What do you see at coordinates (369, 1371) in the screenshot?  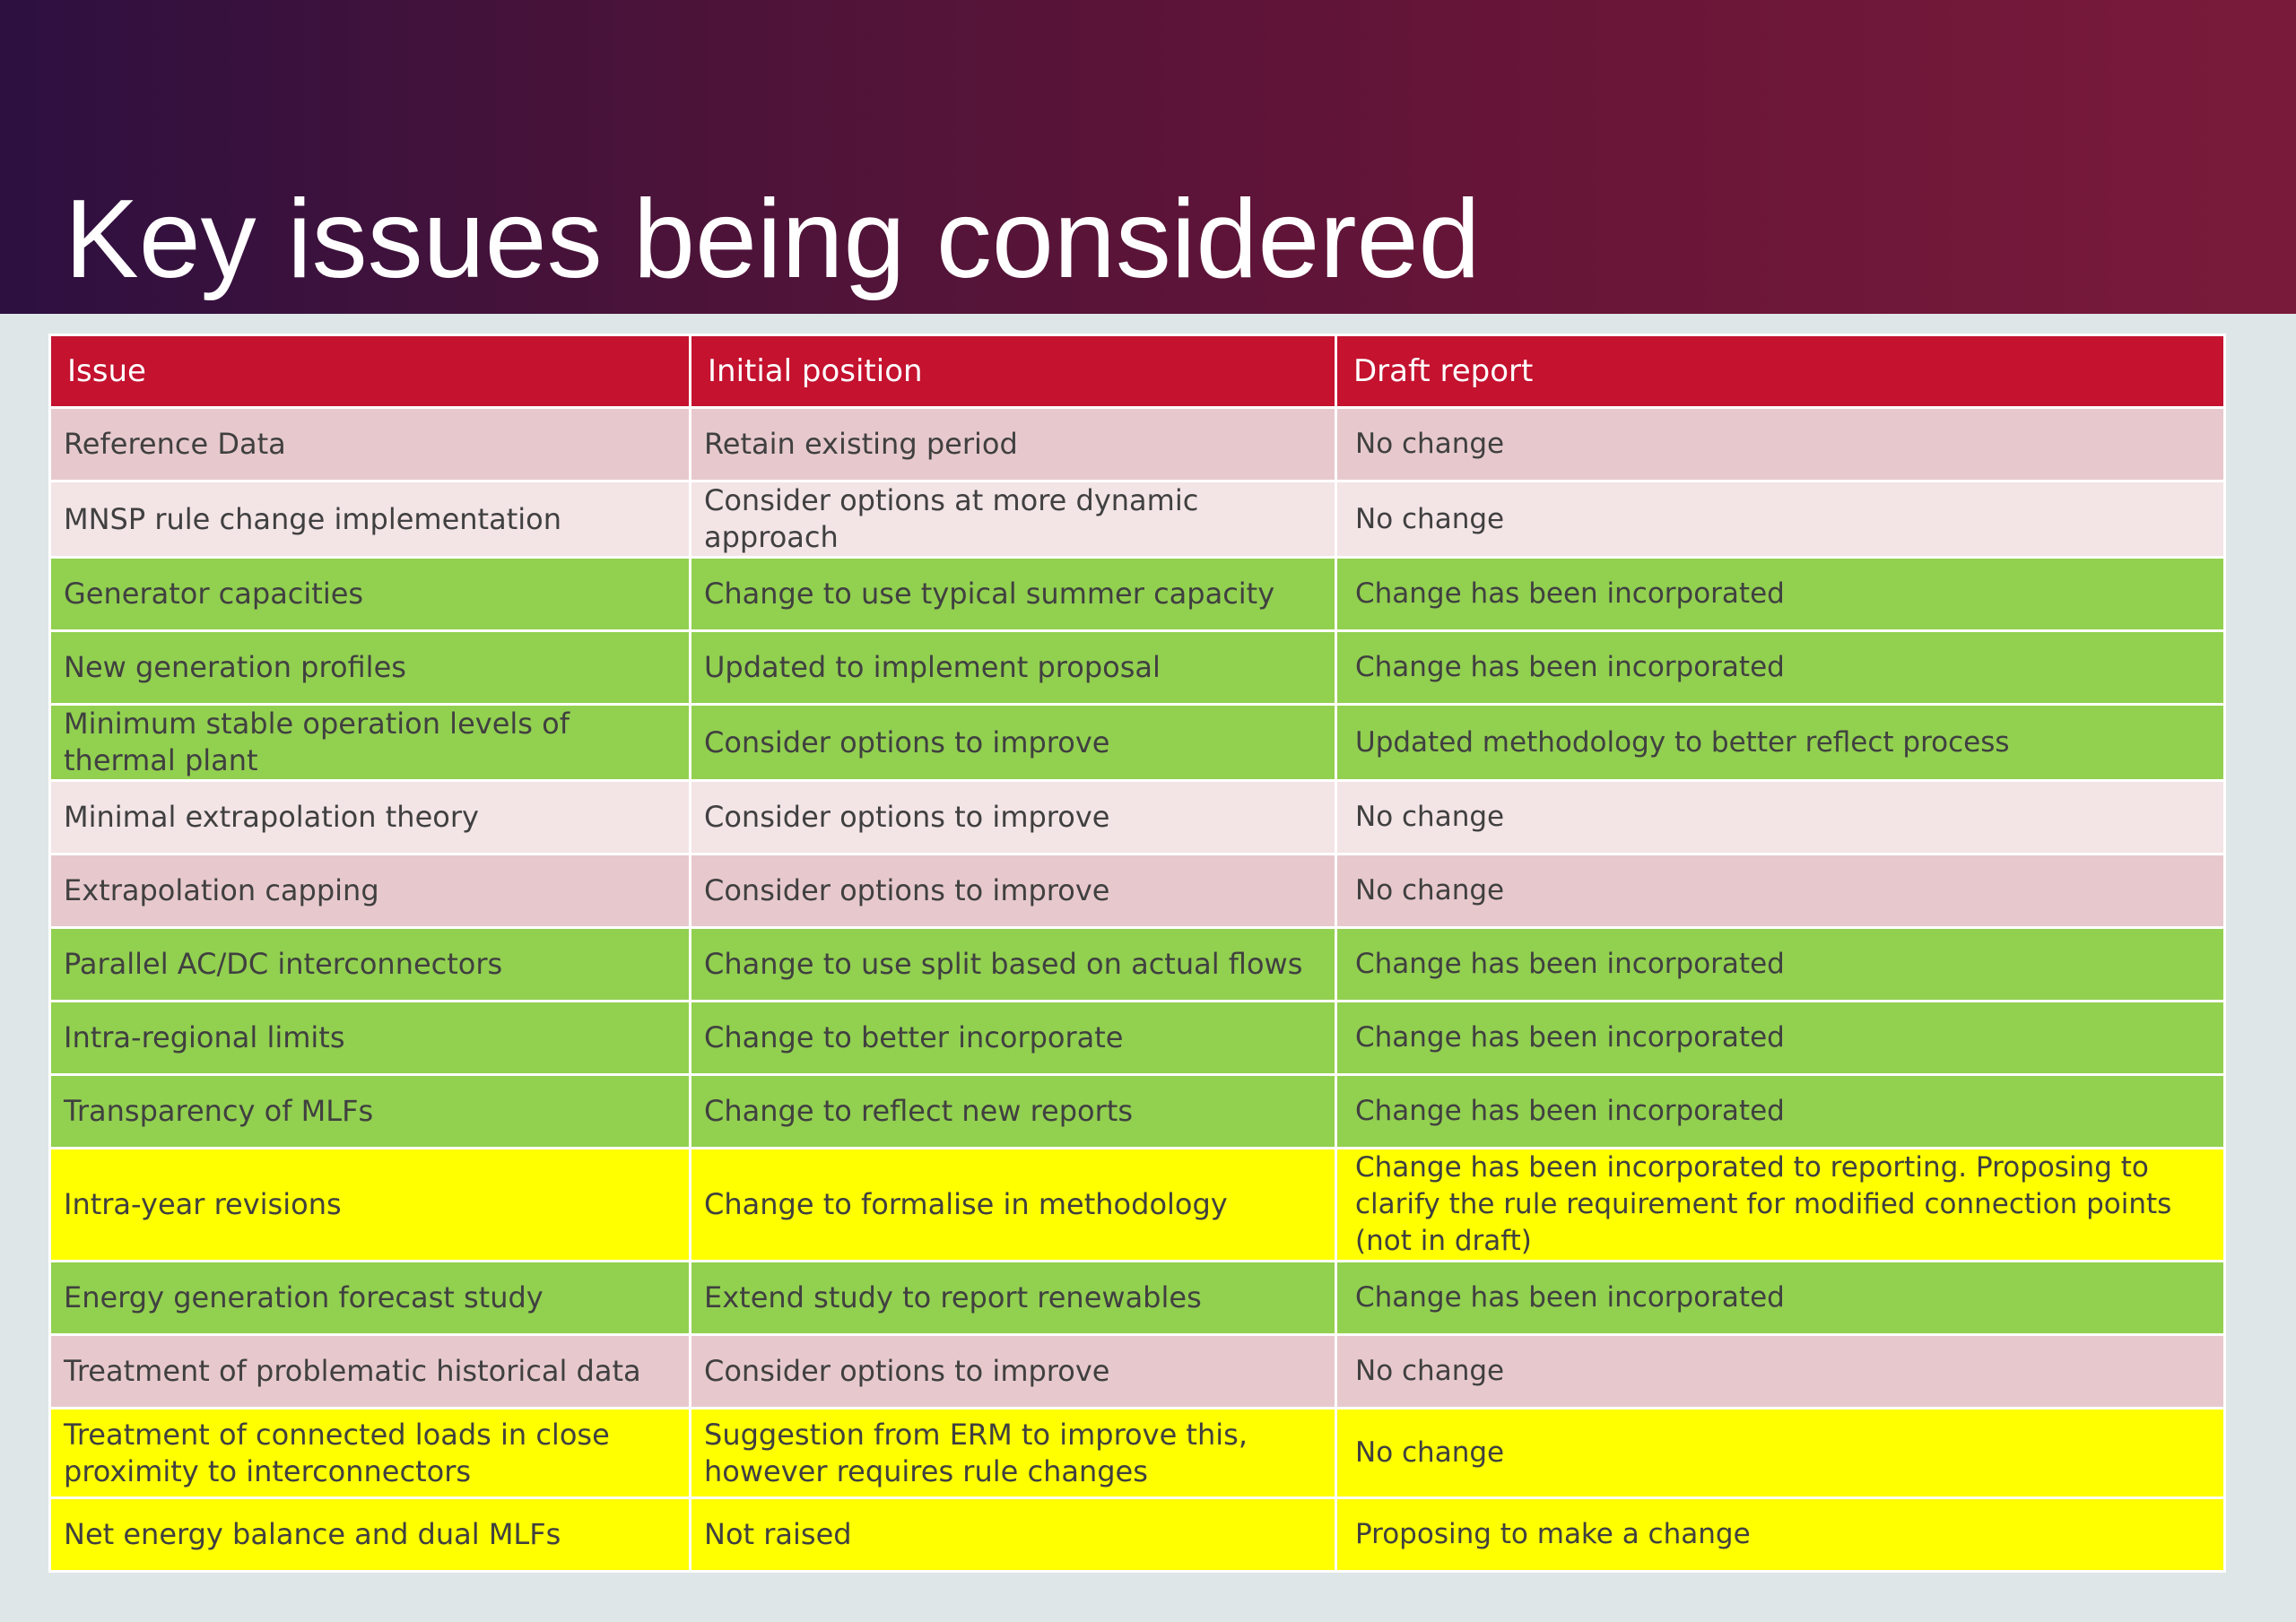 I see `issue-cell: Treatment of problematic historical data` at bounding box center [369, 1371].